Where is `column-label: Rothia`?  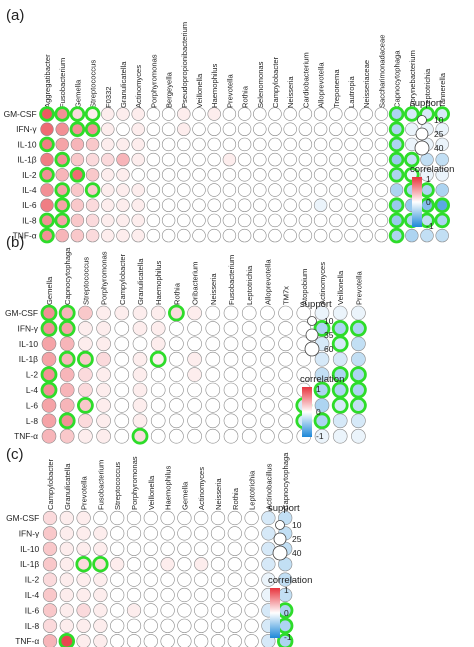
column-label: Rothia is located at coordinates (235, 498).